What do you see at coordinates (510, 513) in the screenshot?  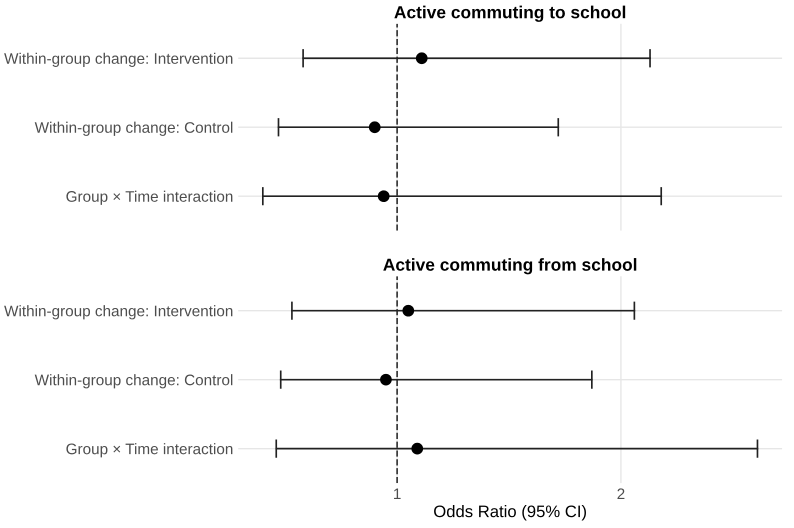 I see `x-axis-title: Odds Ratio (95% CI)` at bounding box center [510, 513].